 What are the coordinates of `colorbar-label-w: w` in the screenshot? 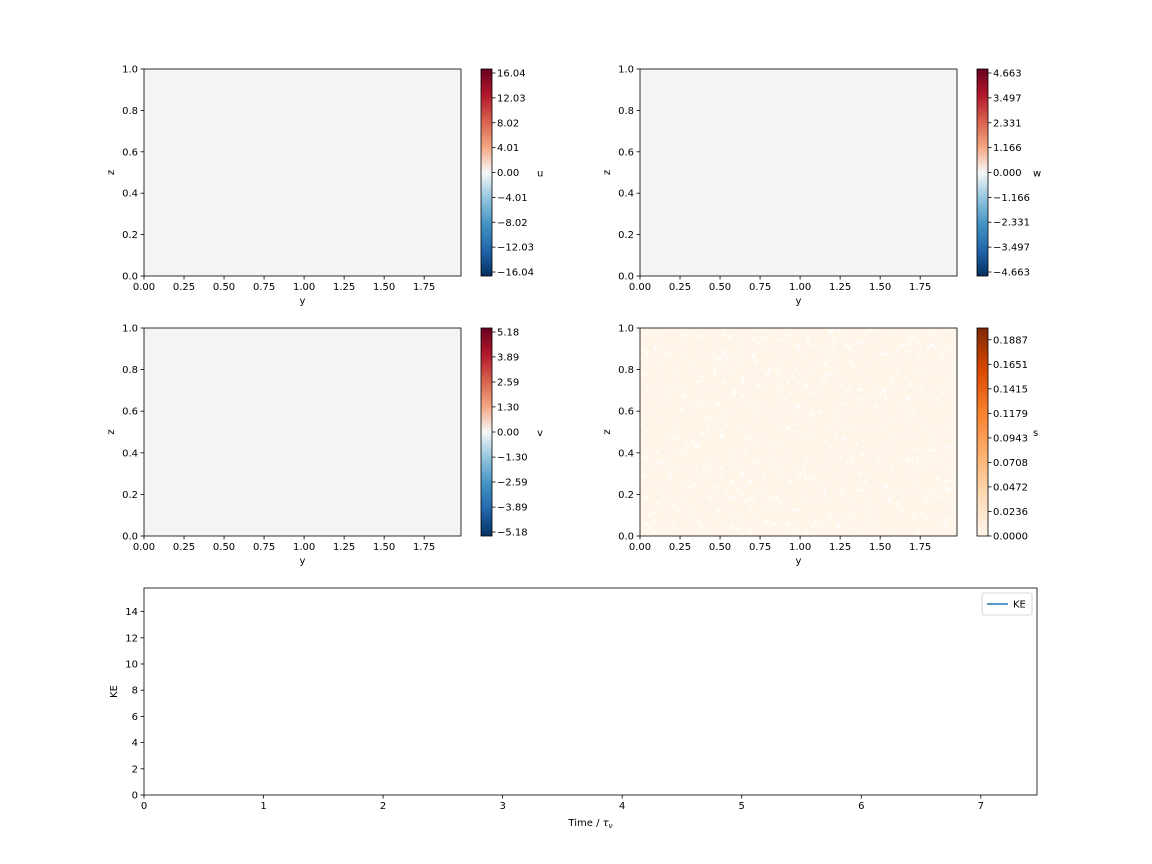 It's located at (1037, 174).